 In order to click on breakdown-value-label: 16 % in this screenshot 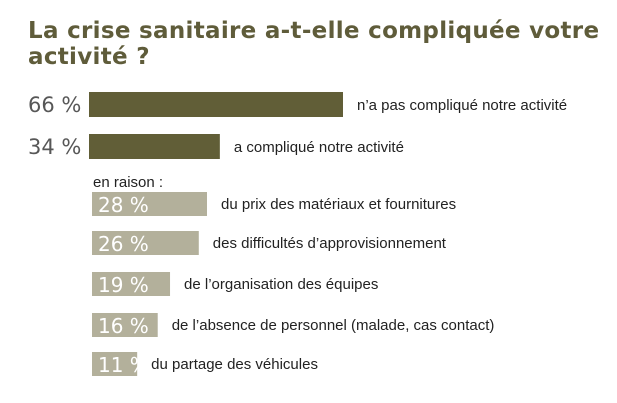, I will do `click(123, 326)`.